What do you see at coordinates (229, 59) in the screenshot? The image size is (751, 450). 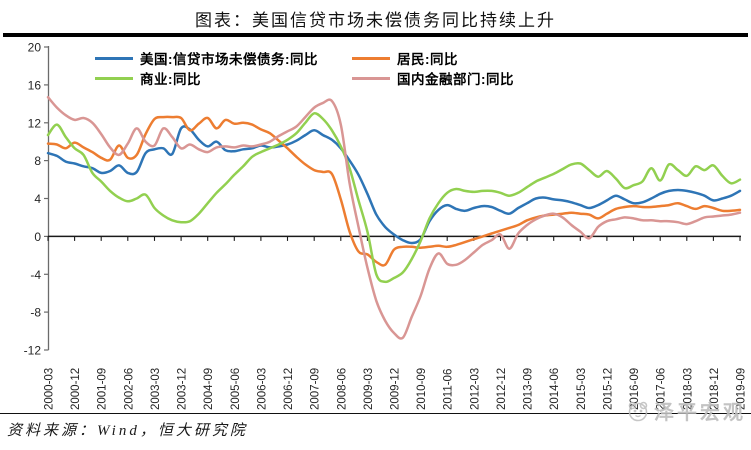 I see `legend-label-us-total: 美国:信贷市场未偿债务:同比` at bounding box center [229, 59].